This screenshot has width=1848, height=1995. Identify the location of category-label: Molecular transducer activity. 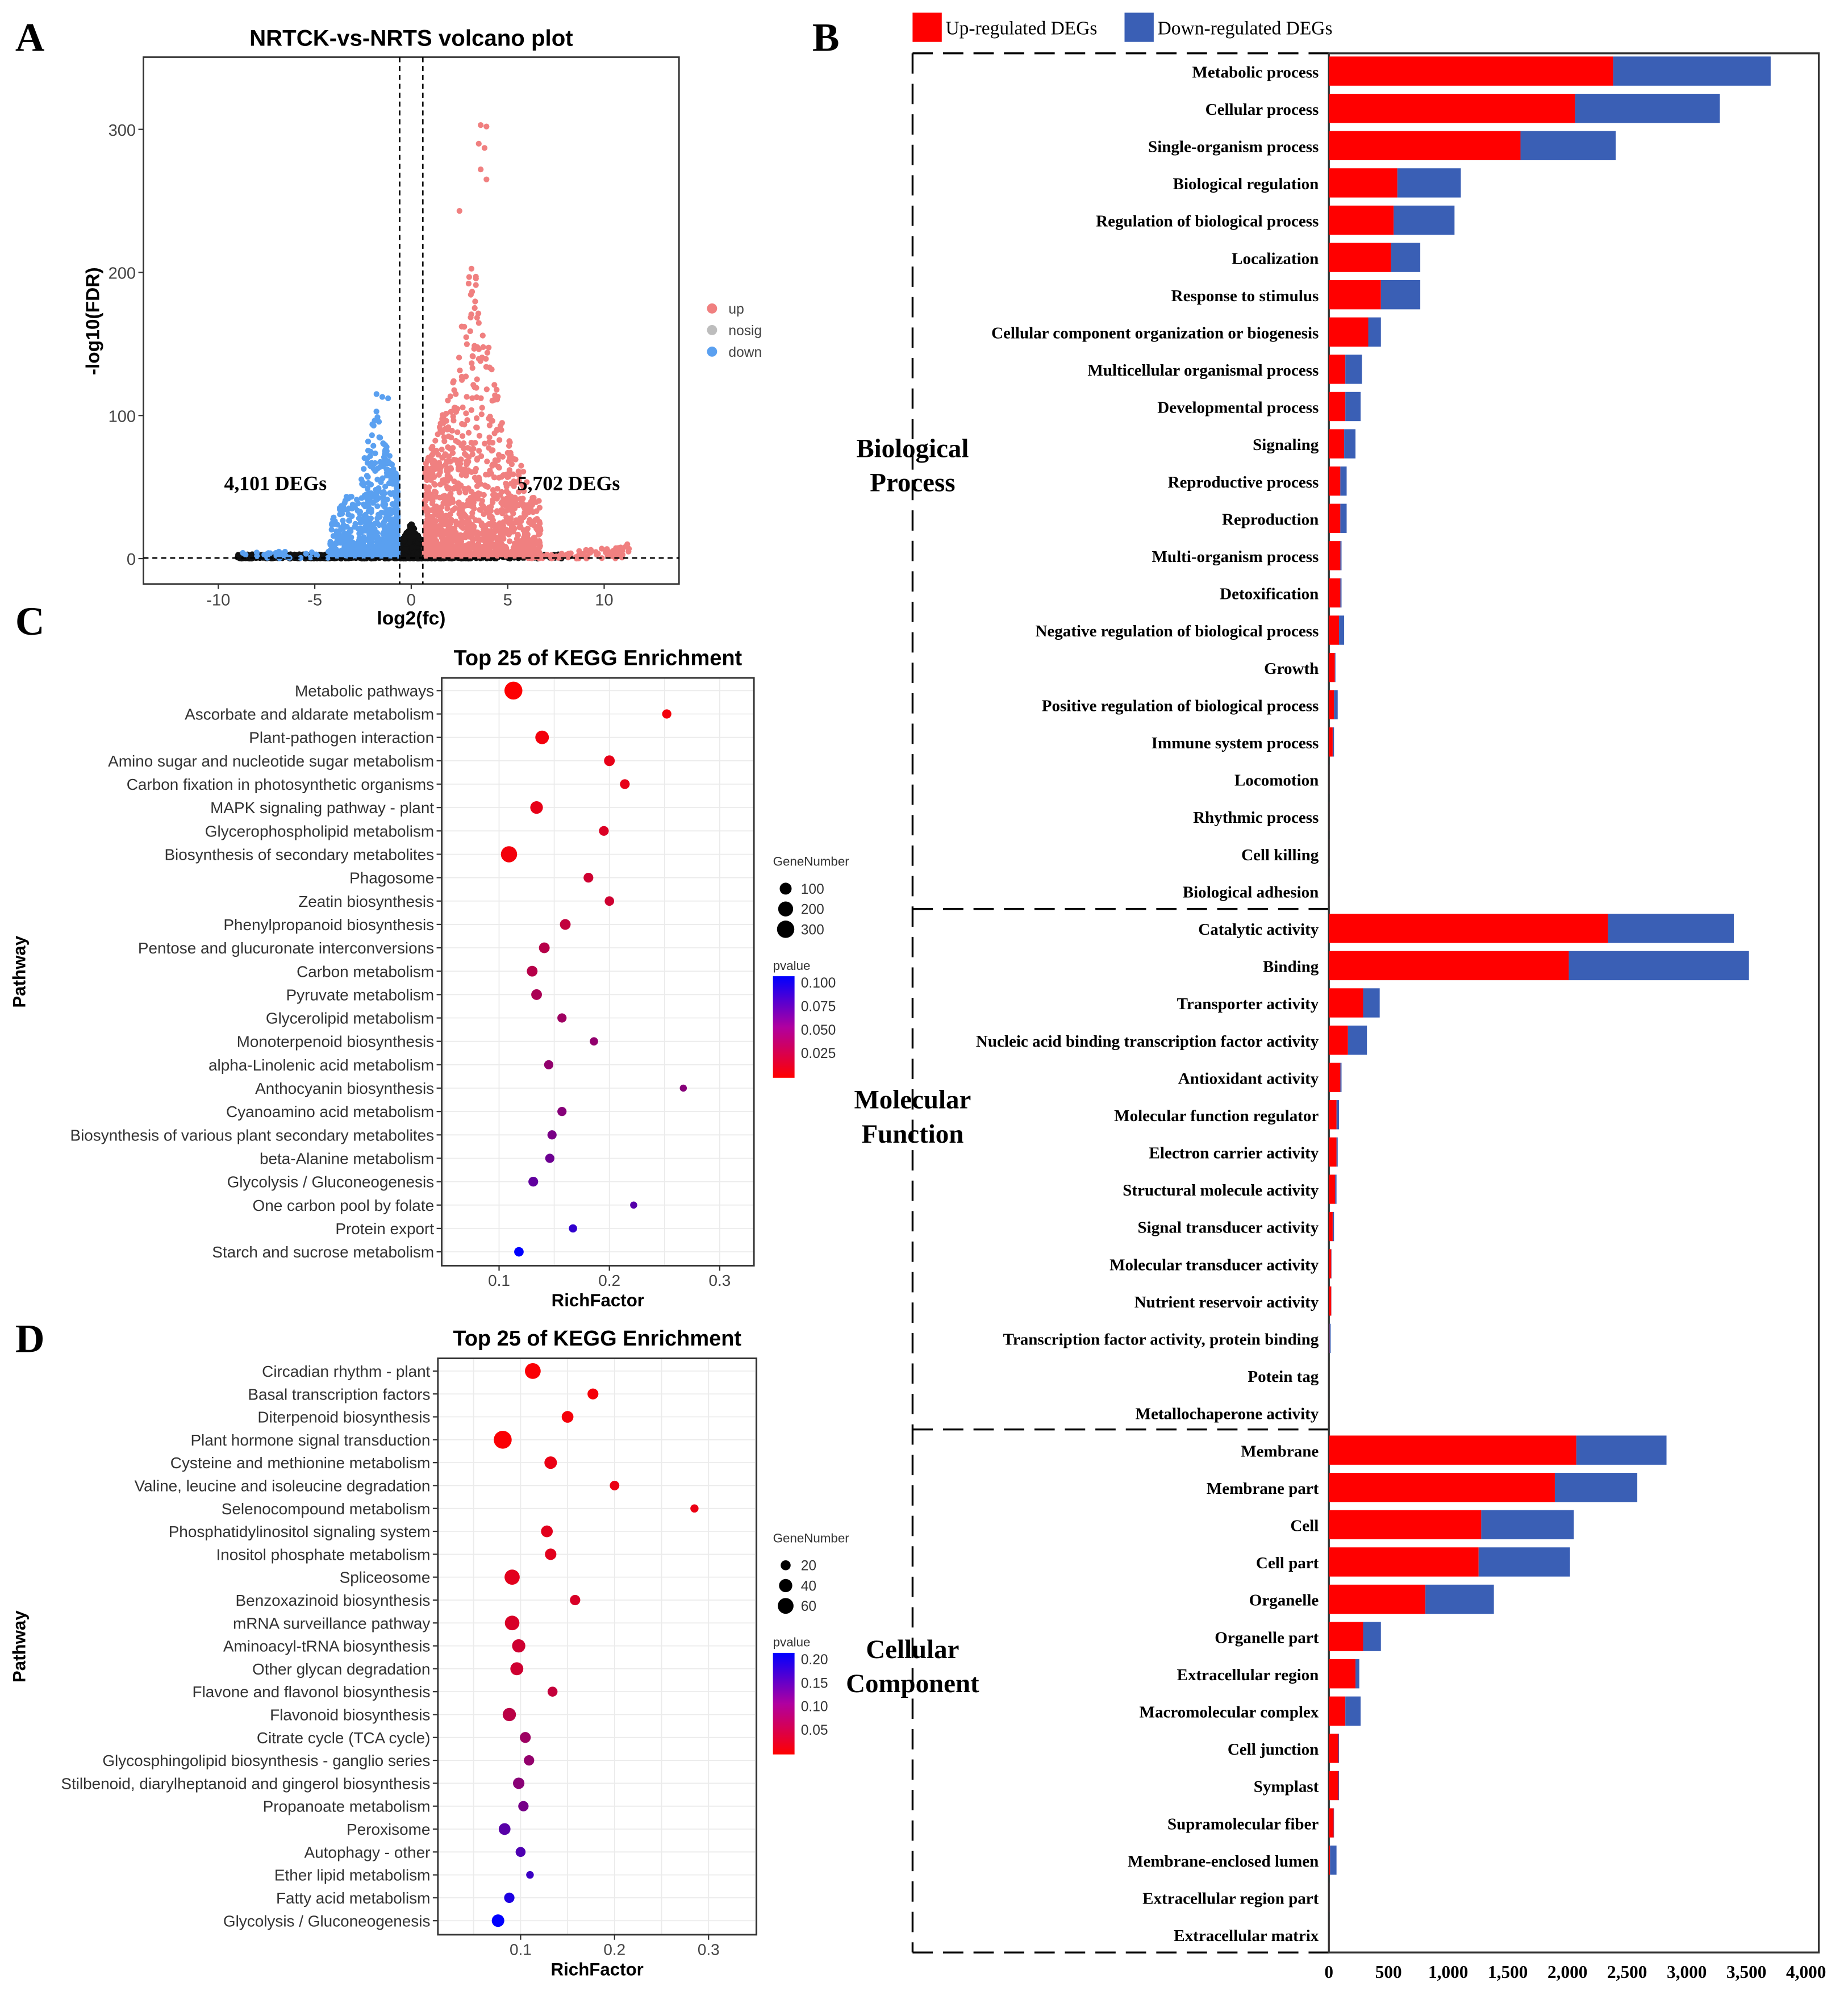
(1214, 1265).